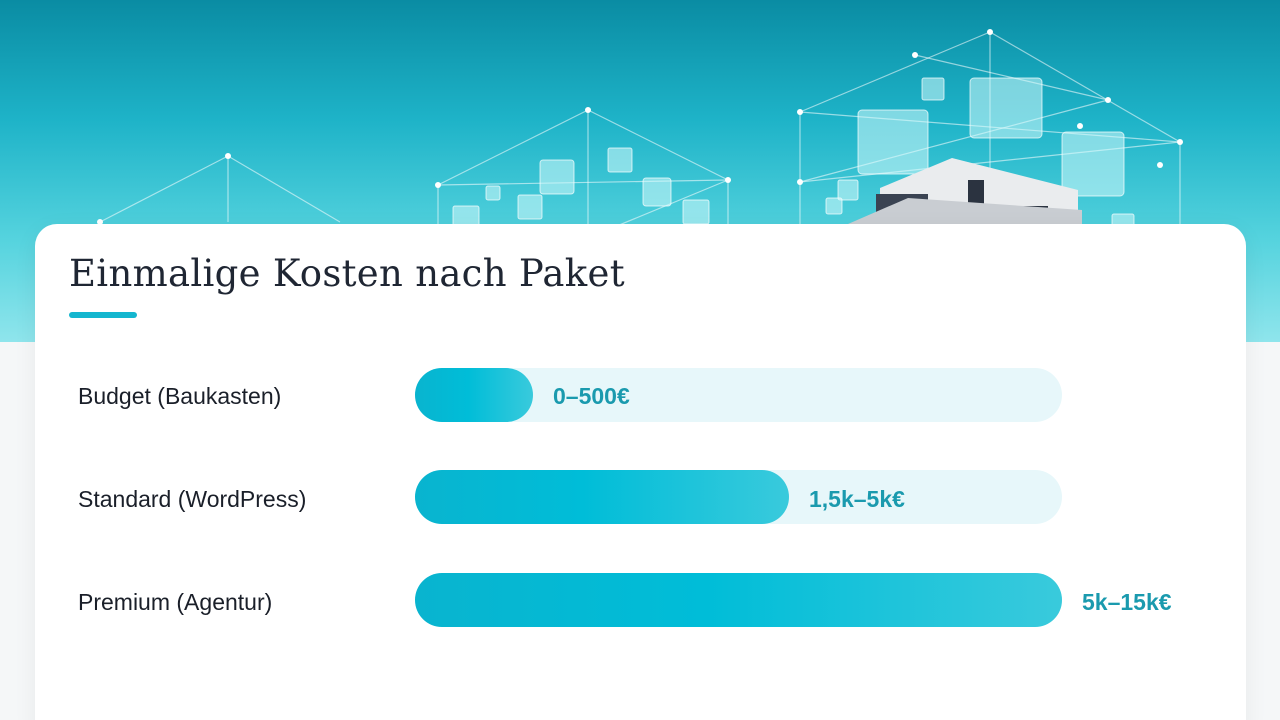  I want to click on value-label-budget: 0–500€, so click(591, 396).